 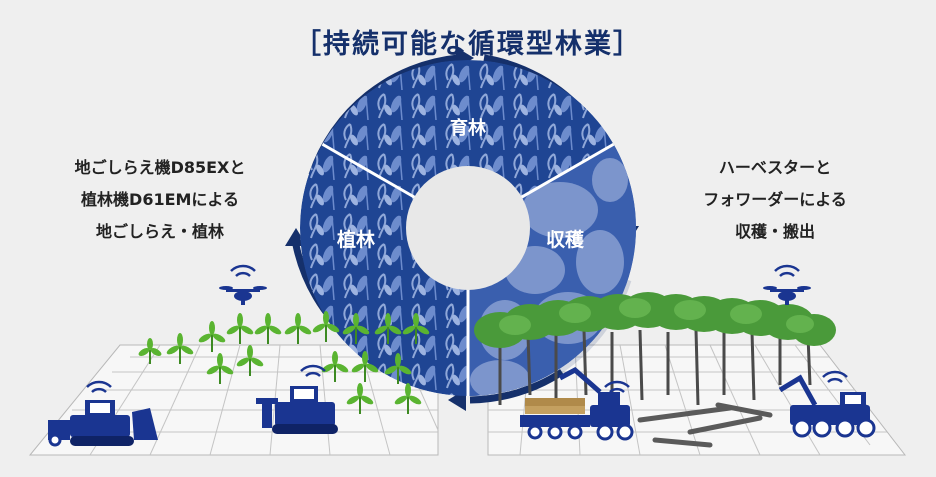 I want to click on segment-label-planting: 植林, so click(x=356, y=239).